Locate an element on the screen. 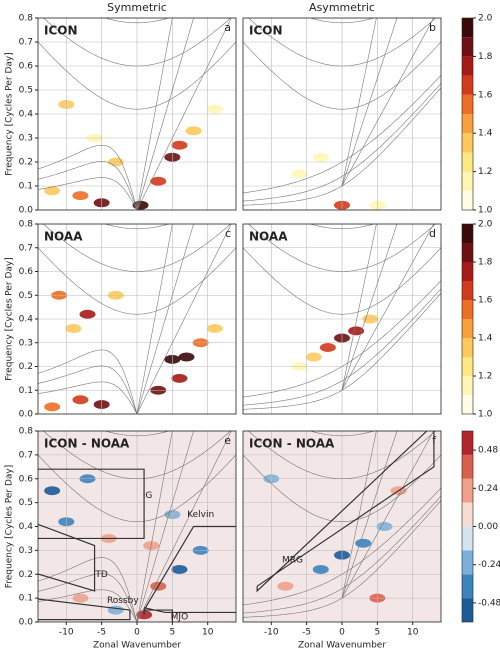 This screenshot has height=658, width=500. panel-letter: f is located at coordinates (434, 440).